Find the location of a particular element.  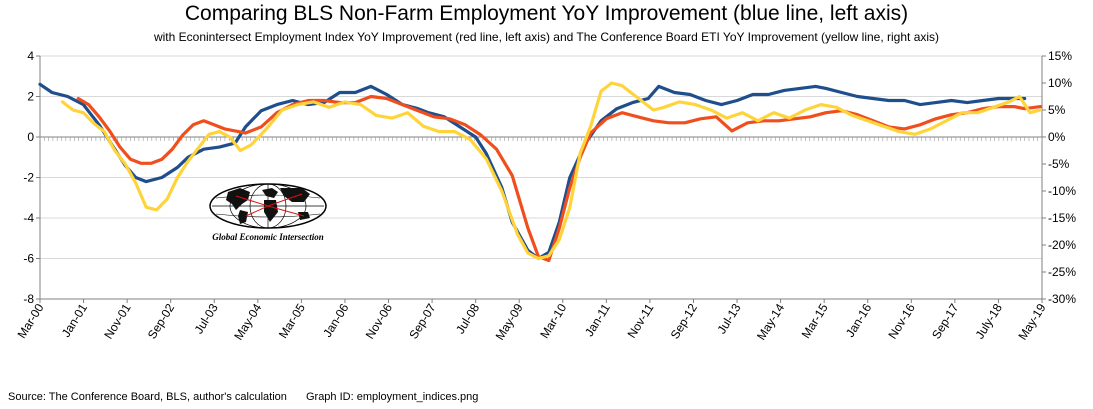

right-axis-tick-labels: -30% -25% -20% -15% -10% -5% 0% 5% 10% 15% is located at coordinates (1062, 177).